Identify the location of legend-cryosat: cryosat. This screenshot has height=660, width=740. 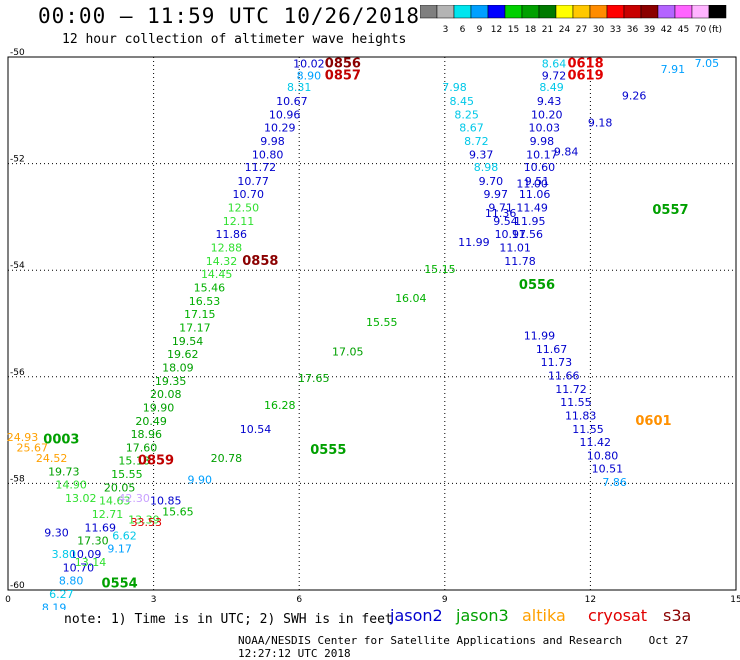
(618, 615).